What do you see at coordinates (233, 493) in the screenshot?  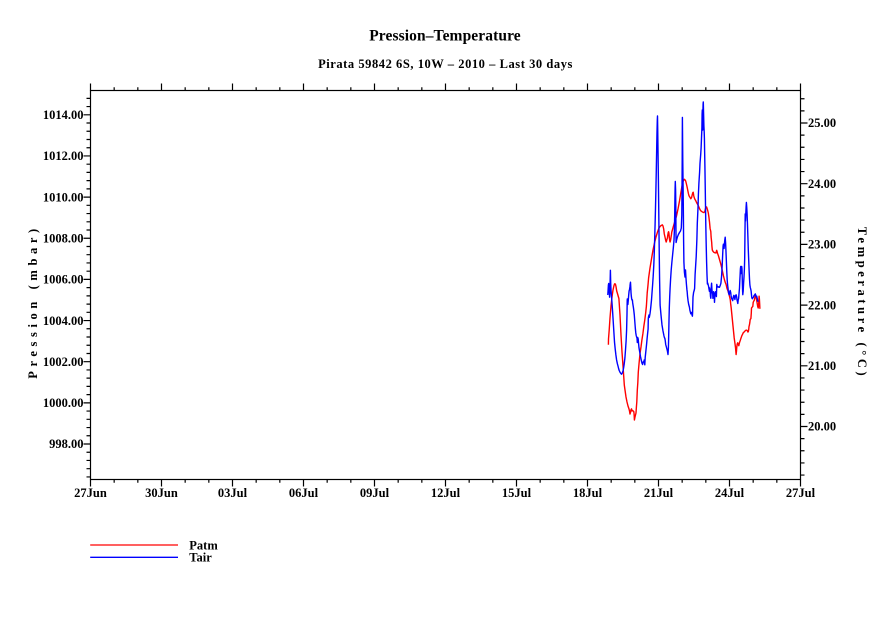 I see `svg-text: 03Jul` at bounding box center [233, 493].